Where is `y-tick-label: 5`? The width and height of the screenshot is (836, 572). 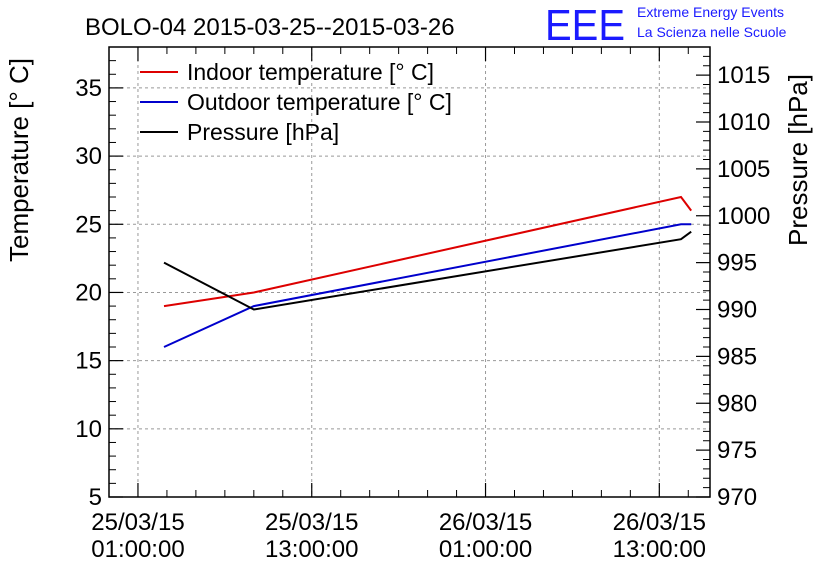 y-tick-label: 5 is located at coordinates (95, 497).